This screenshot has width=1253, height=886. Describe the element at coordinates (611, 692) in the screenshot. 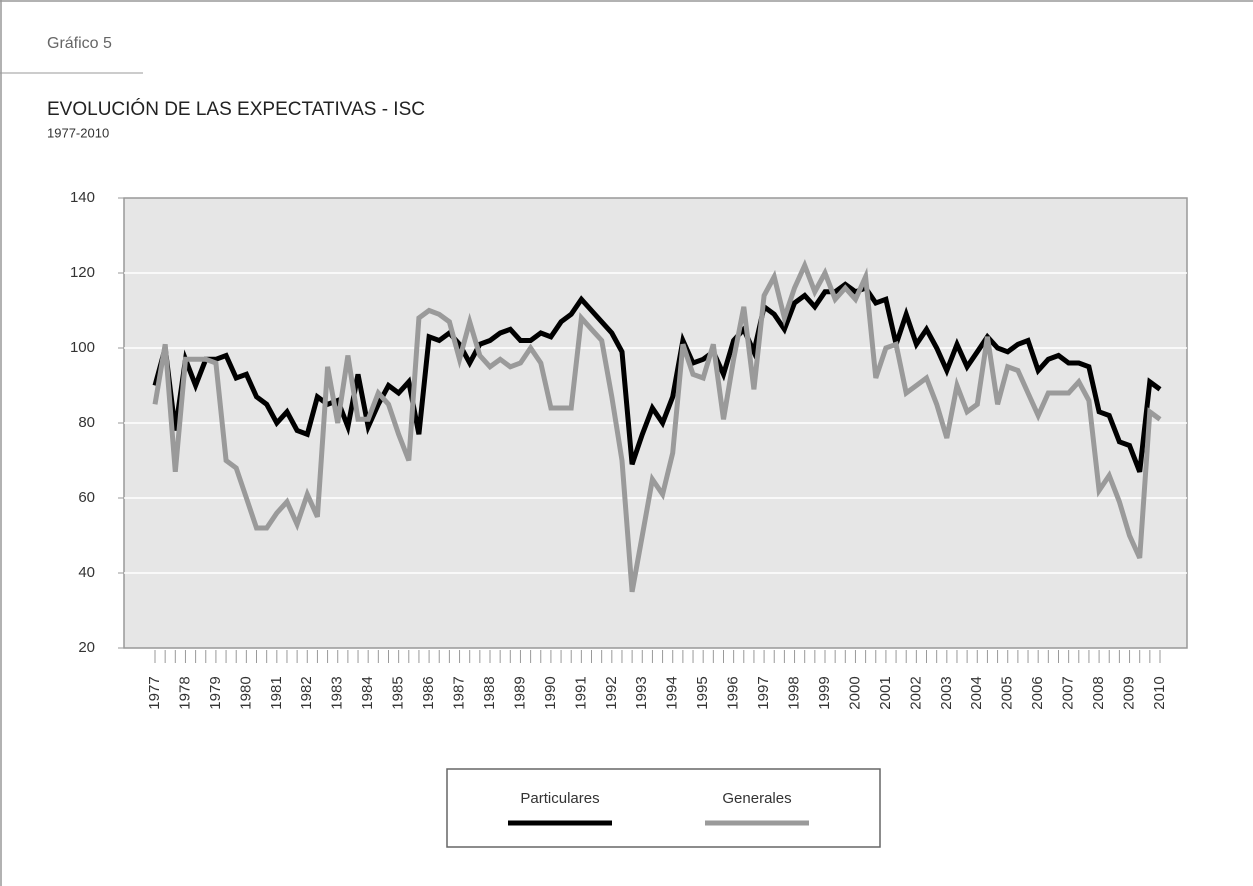

I see `x-tick-label: 1992` at that location.